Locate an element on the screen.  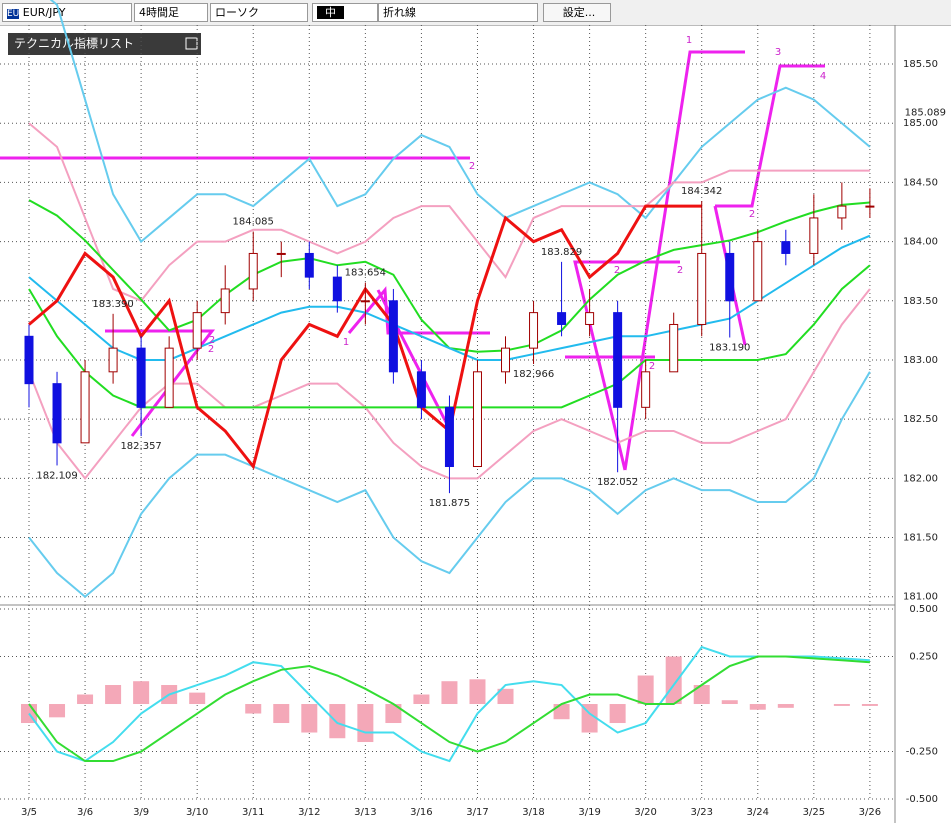
x-tick-label: 3/23 is located at coordinates (701, 812).